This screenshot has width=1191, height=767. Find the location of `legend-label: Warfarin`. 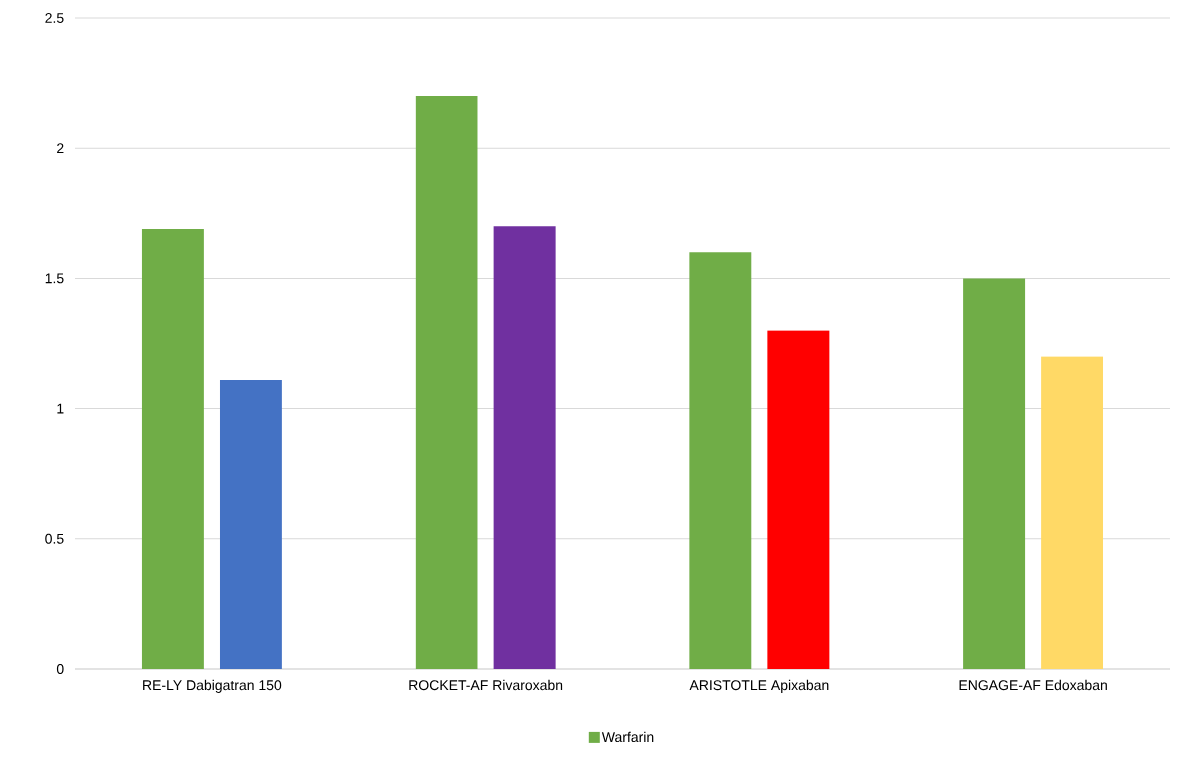

legend-label: Warfarin is located at coordinates (627, 737).